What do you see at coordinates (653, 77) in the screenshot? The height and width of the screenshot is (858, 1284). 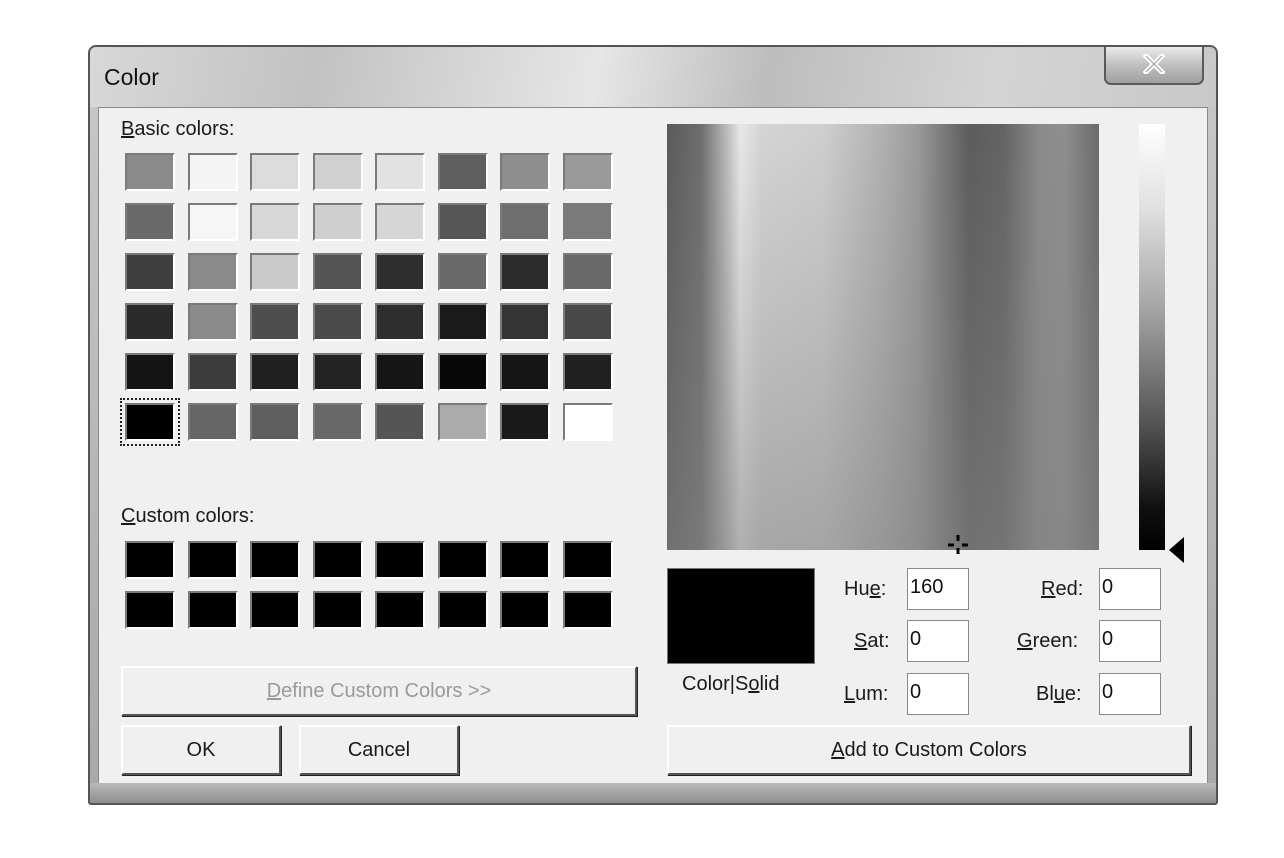 I see `title-bar: Color` at bounding box center [653, 77].